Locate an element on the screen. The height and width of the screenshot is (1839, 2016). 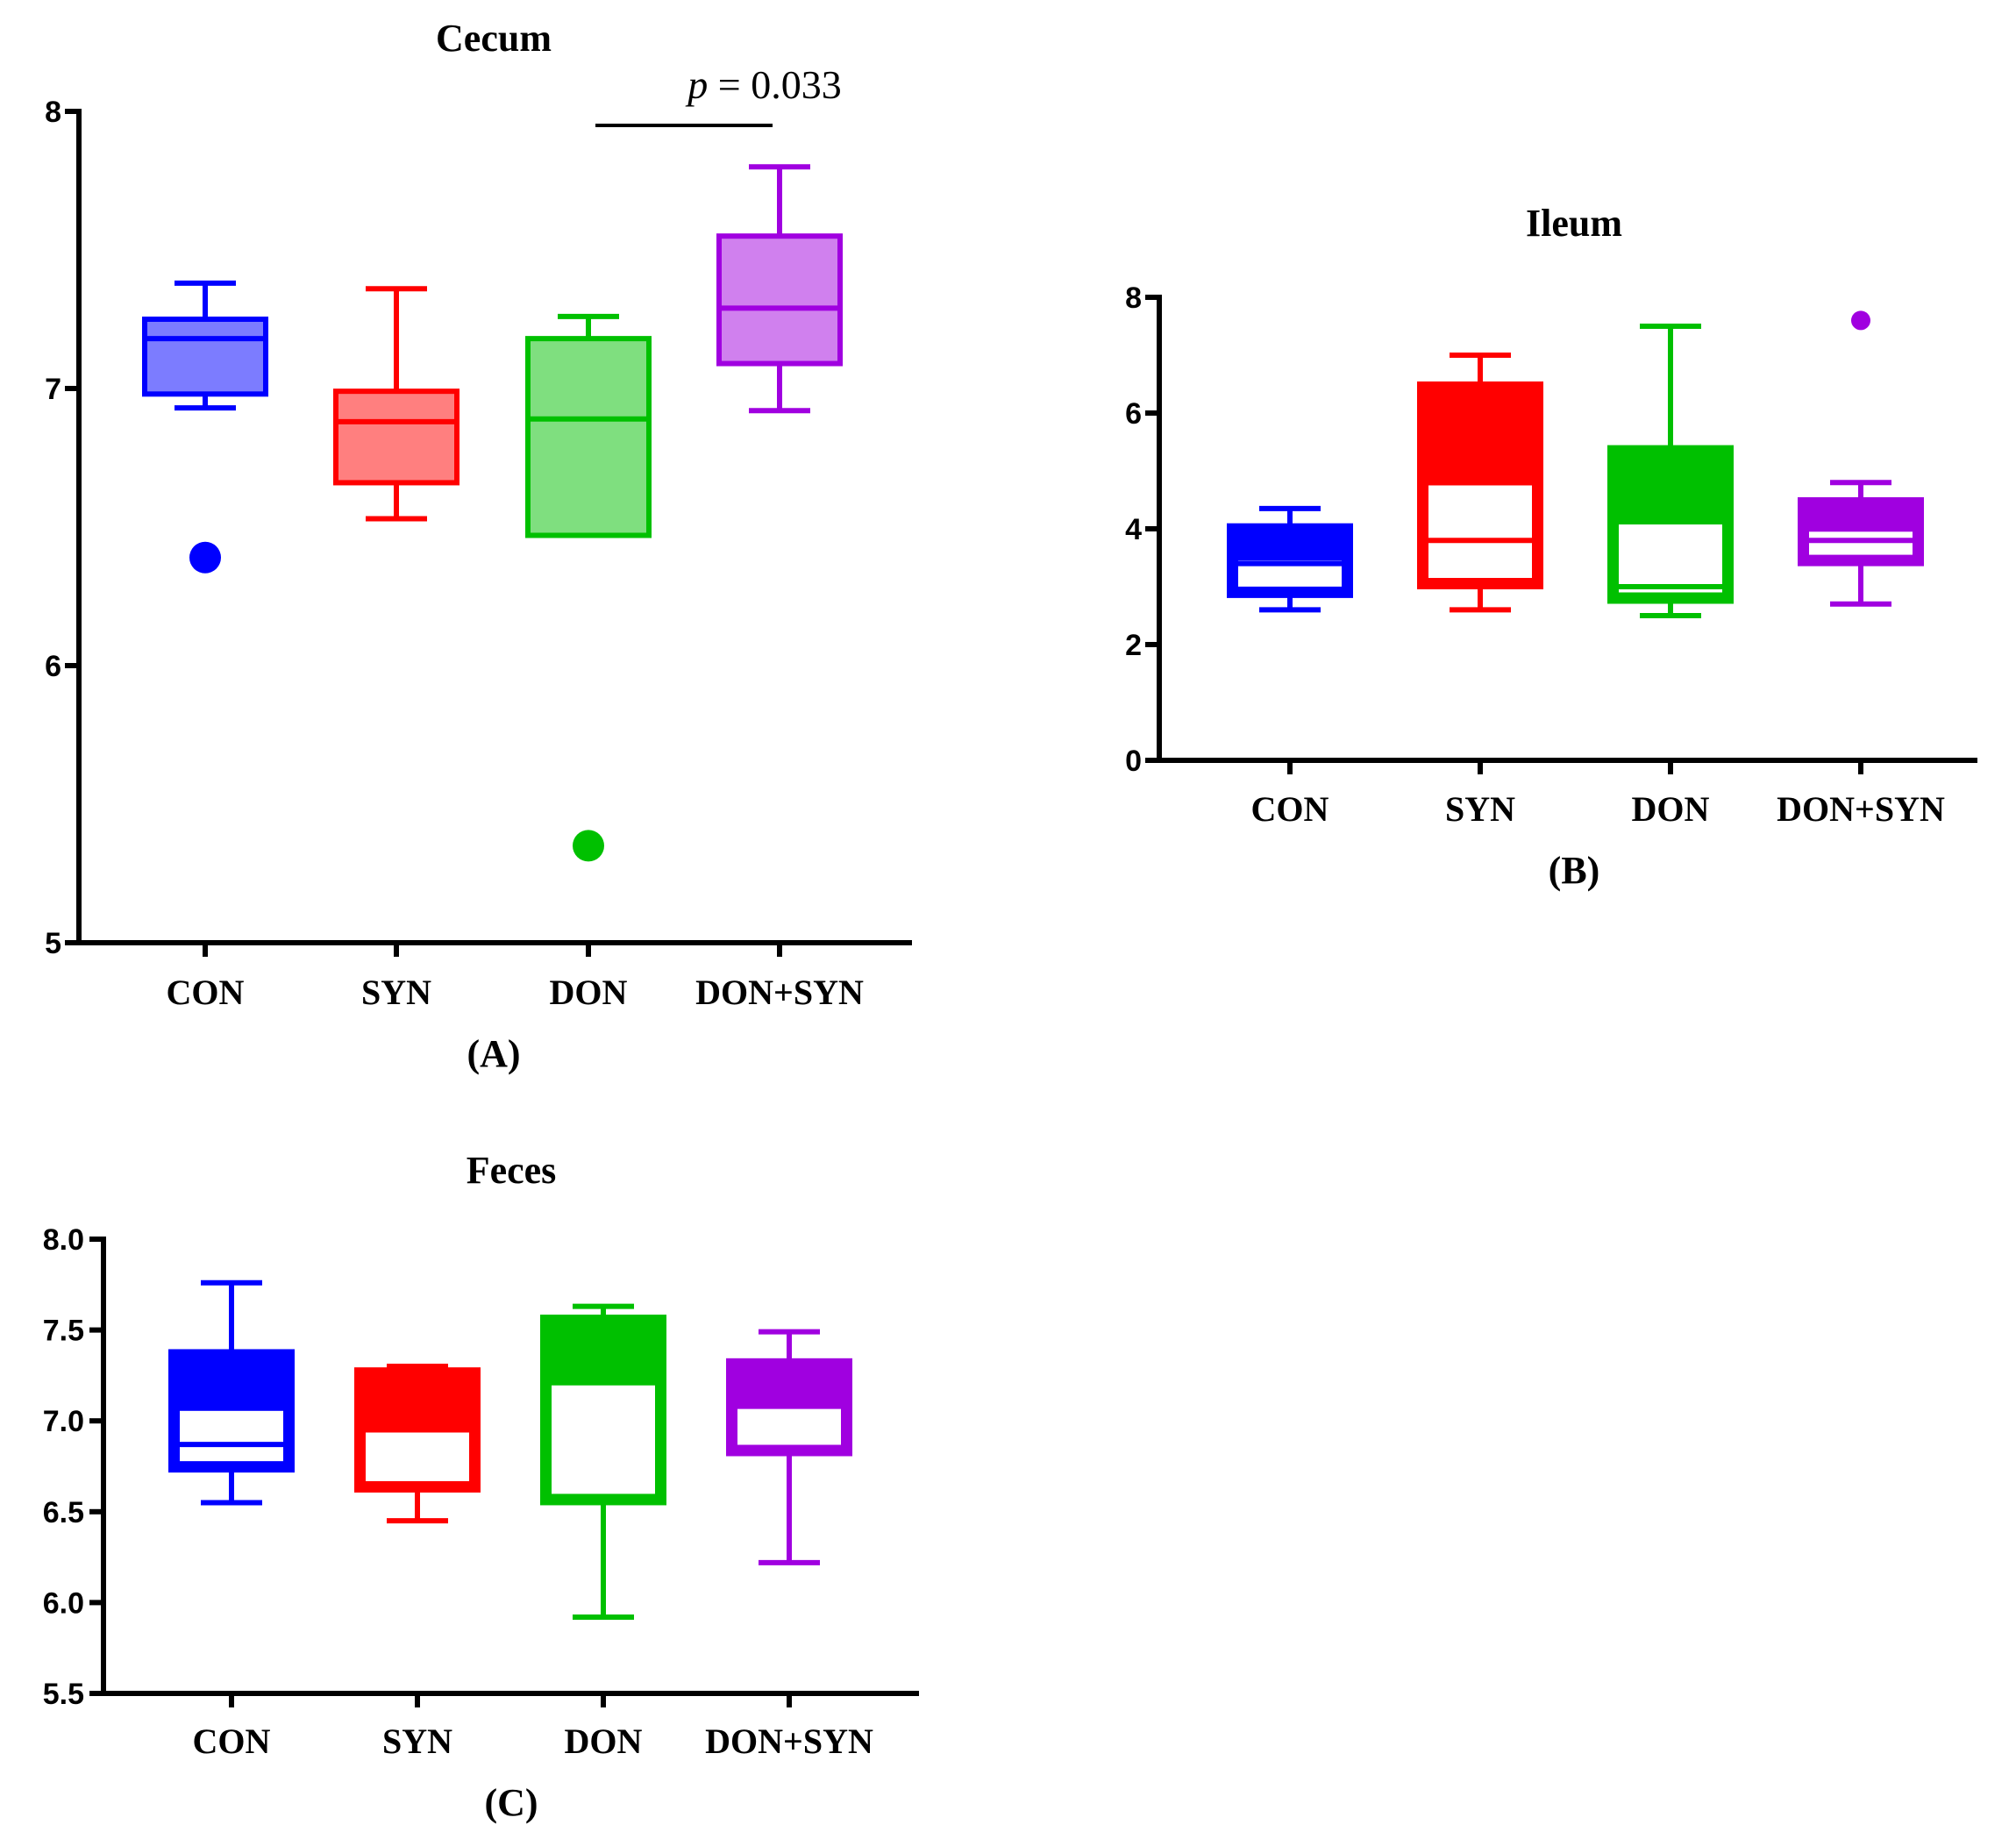
cecum-y-tick-label: 5 is located at coordinates (53, 943).